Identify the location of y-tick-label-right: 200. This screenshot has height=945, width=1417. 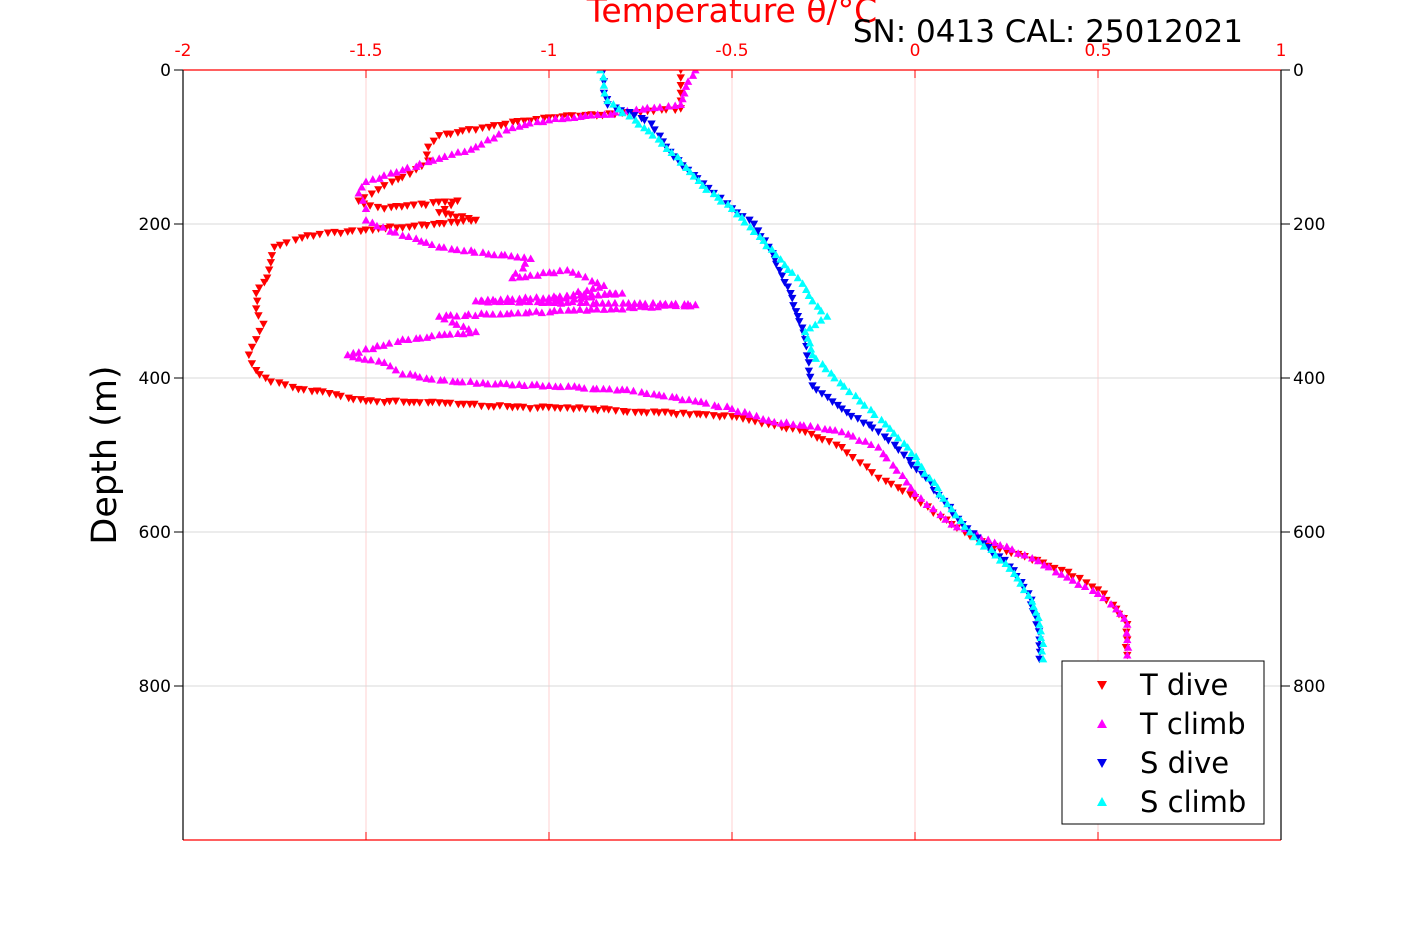
(1309, 225).